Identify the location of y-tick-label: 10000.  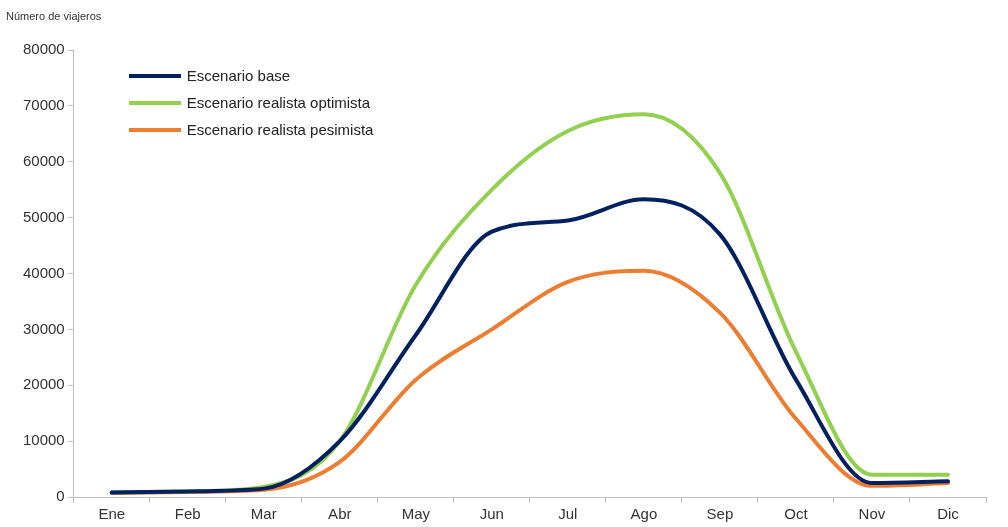
(43, 440).